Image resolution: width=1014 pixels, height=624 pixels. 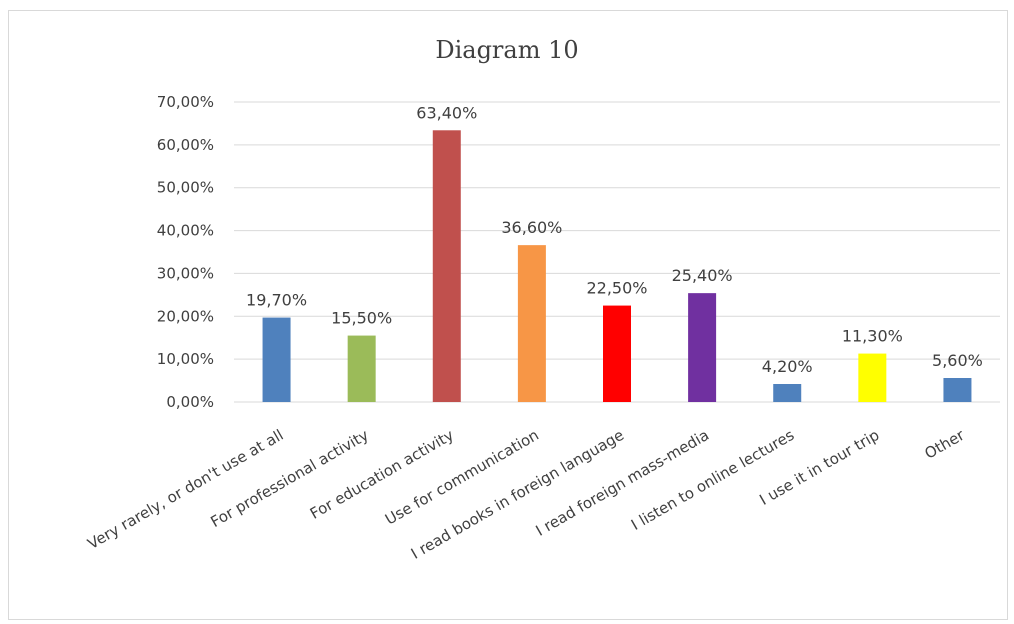 I want to click on x-tick-label: Use for communication, so click(x=462, y=477).